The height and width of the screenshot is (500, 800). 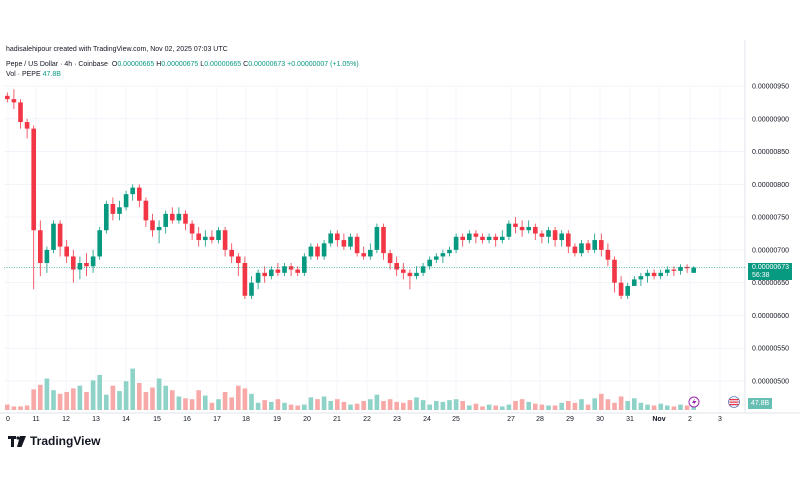 What do you see at coordinates (23, 74) in the screenshot?
I see `volume-label: Vol · PEPE` at bounding box center [23, 74].